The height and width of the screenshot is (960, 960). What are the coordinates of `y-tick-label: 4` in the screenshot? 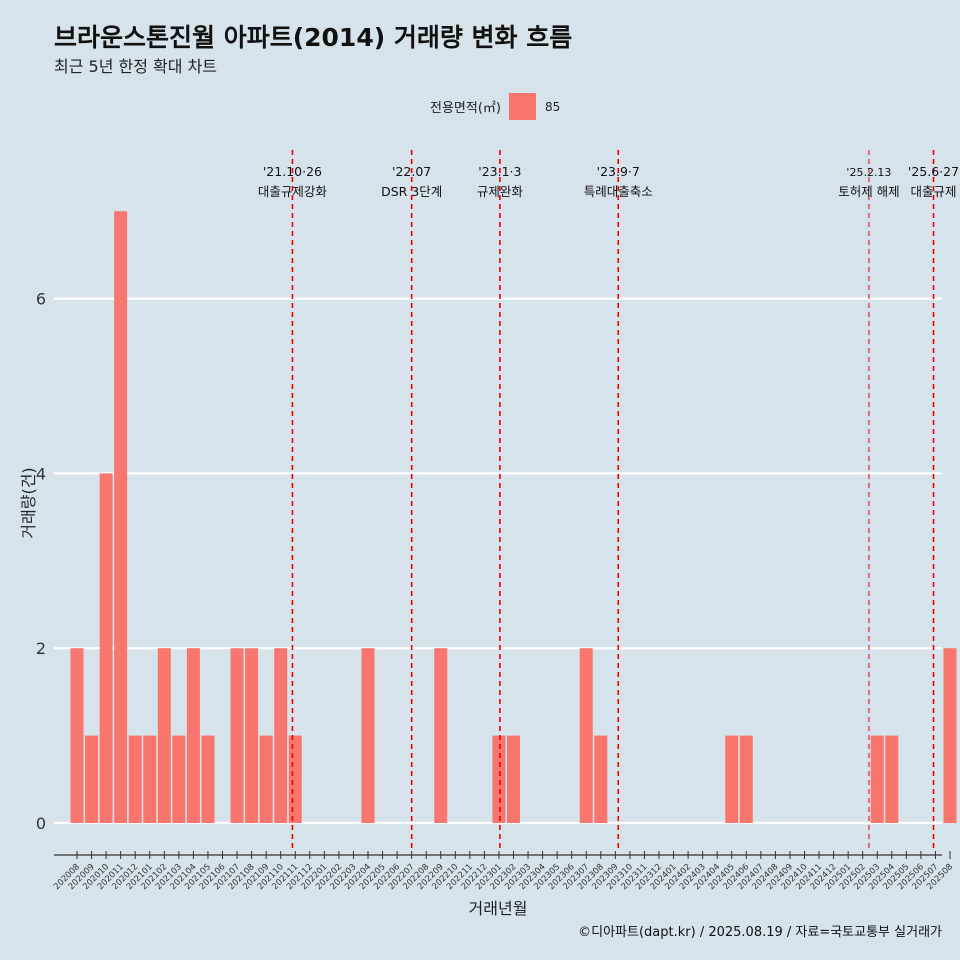 It's located at (41, 473).